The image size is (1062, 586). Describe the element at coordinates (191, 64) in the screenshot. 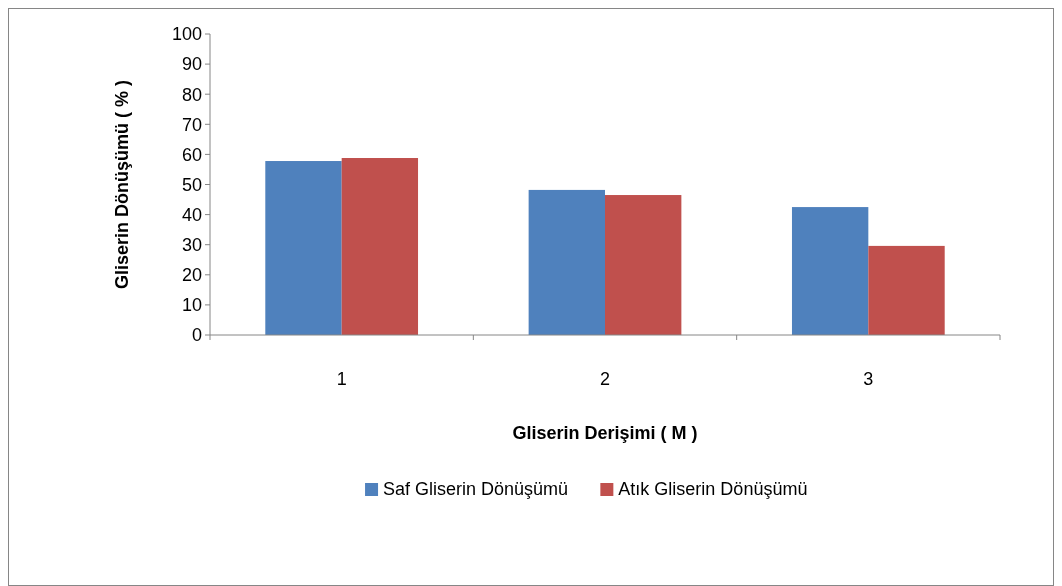

I see `y-tick-label: 90` at that location.